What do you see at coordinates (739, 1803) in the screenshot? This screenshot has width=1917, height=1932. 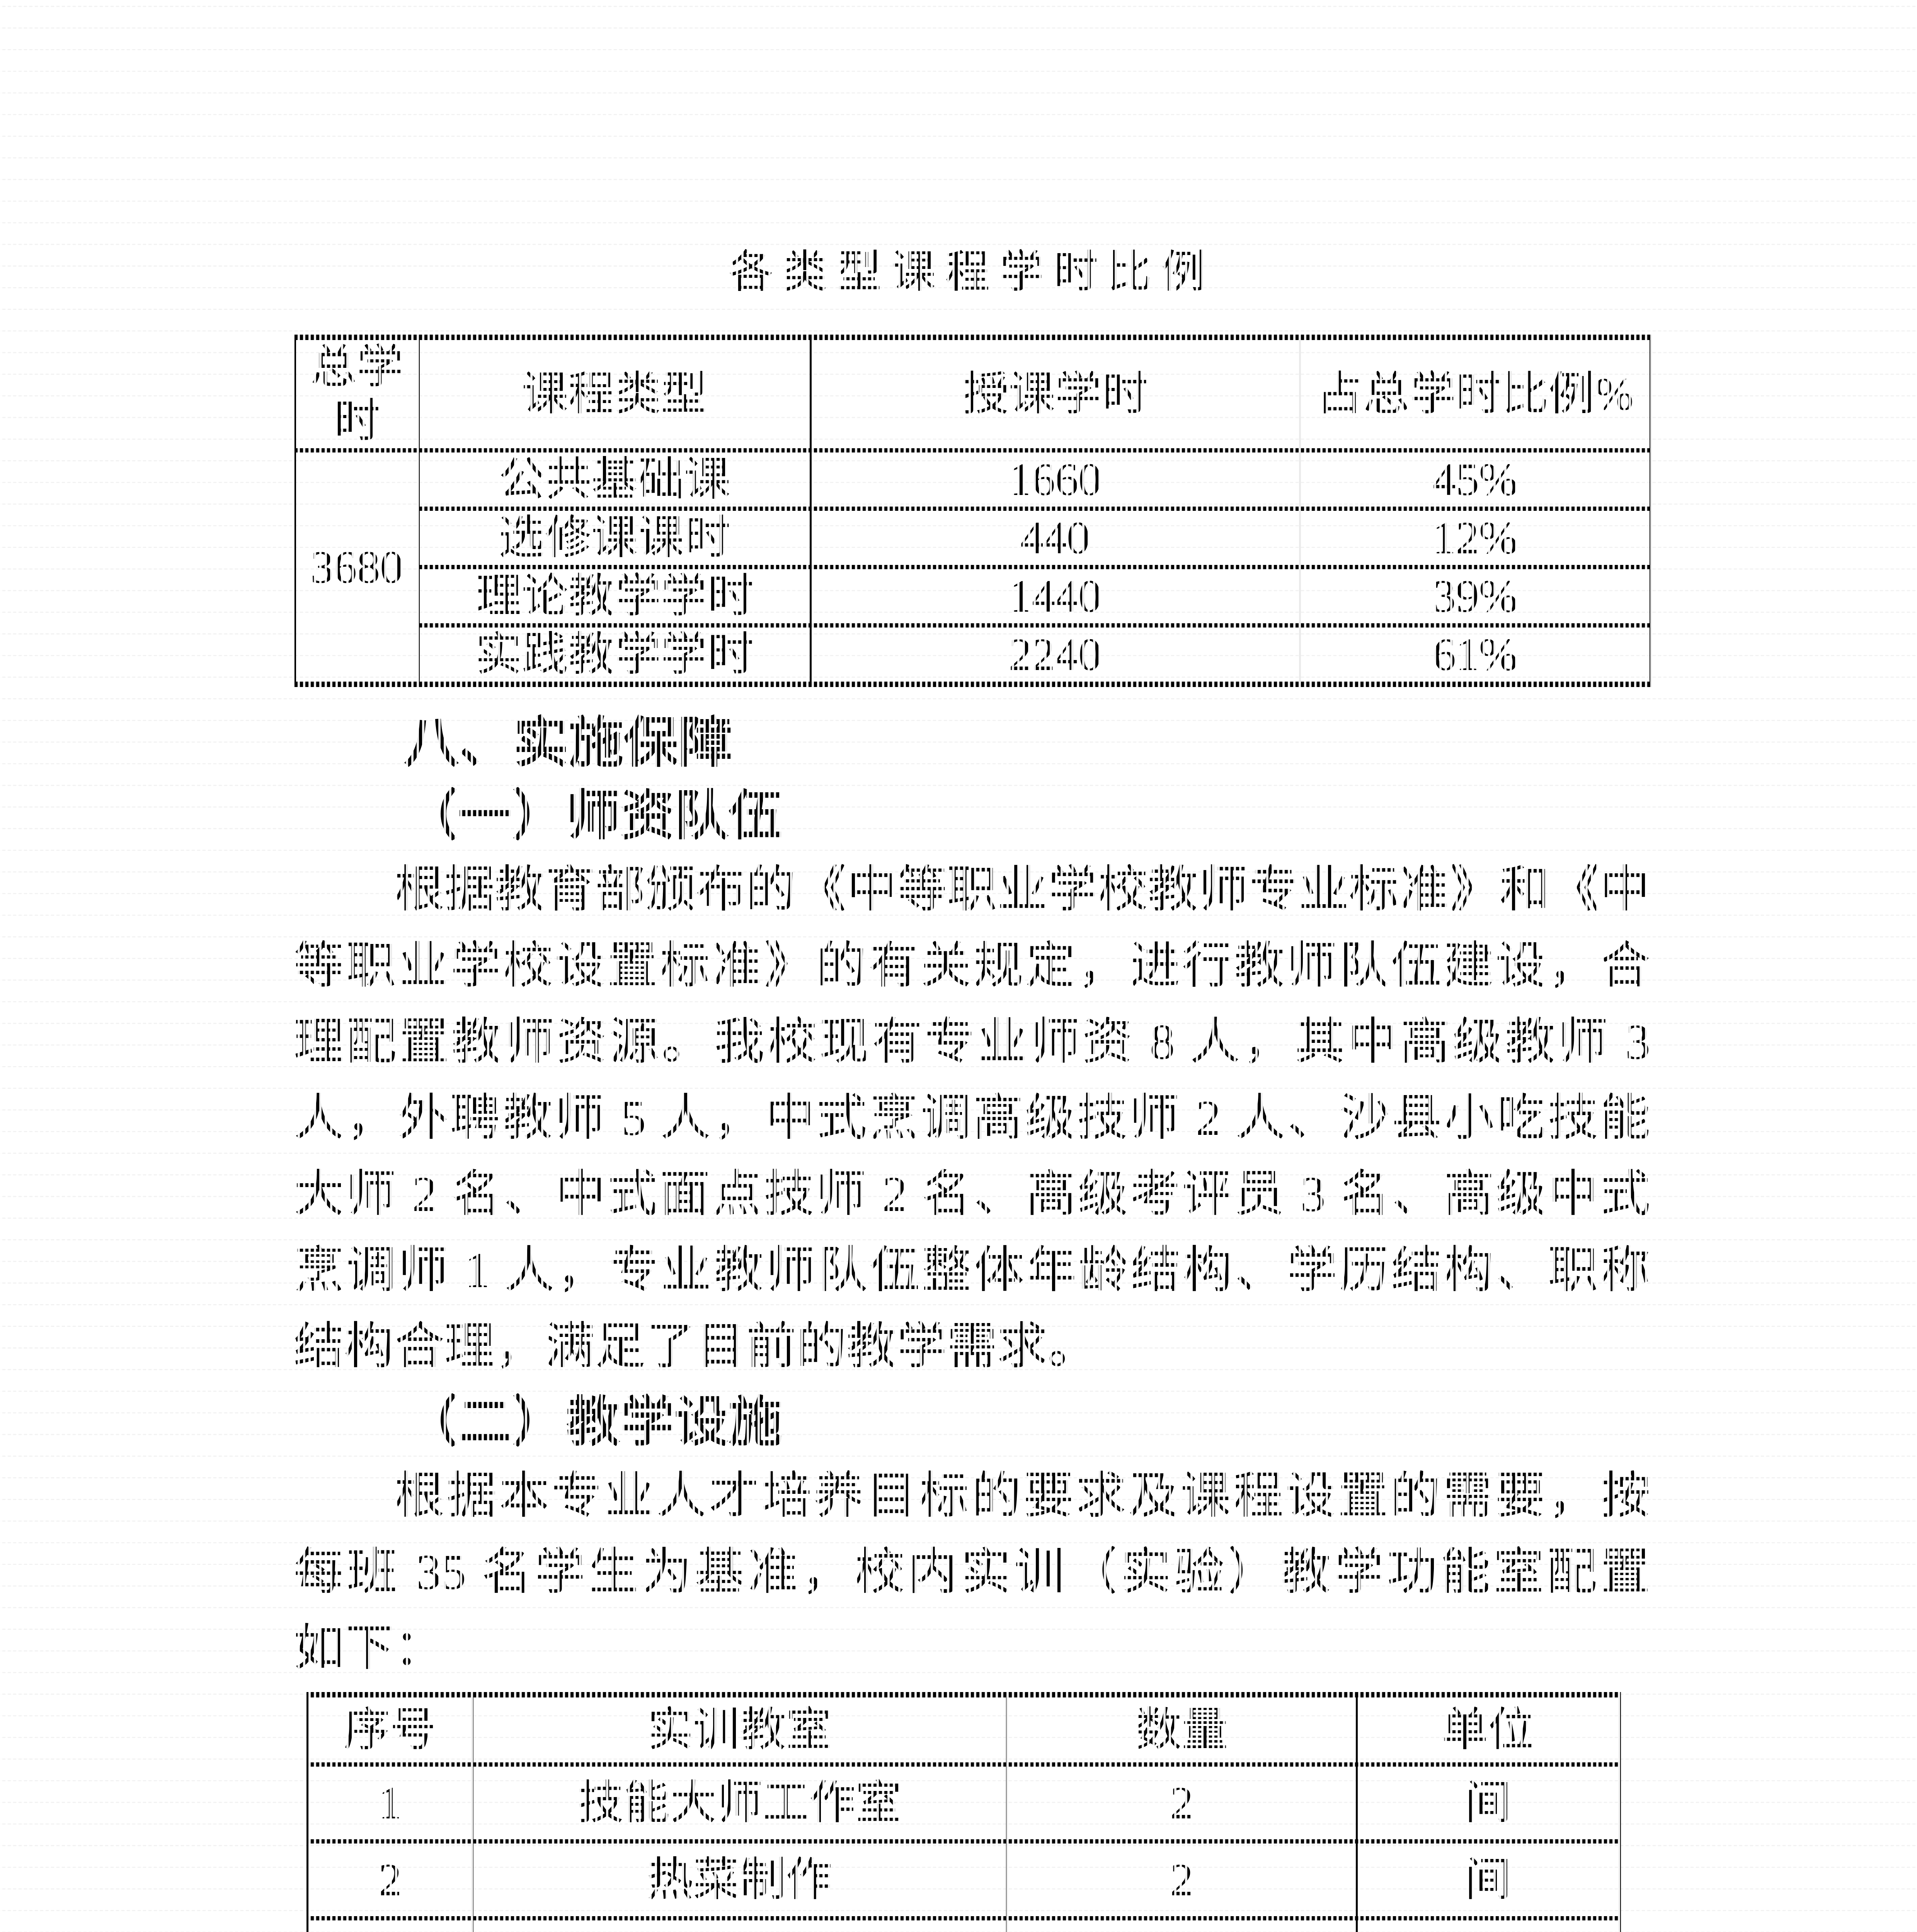 I see `room-cell: 技能大师工作室` at bounding box center [739, 1803].